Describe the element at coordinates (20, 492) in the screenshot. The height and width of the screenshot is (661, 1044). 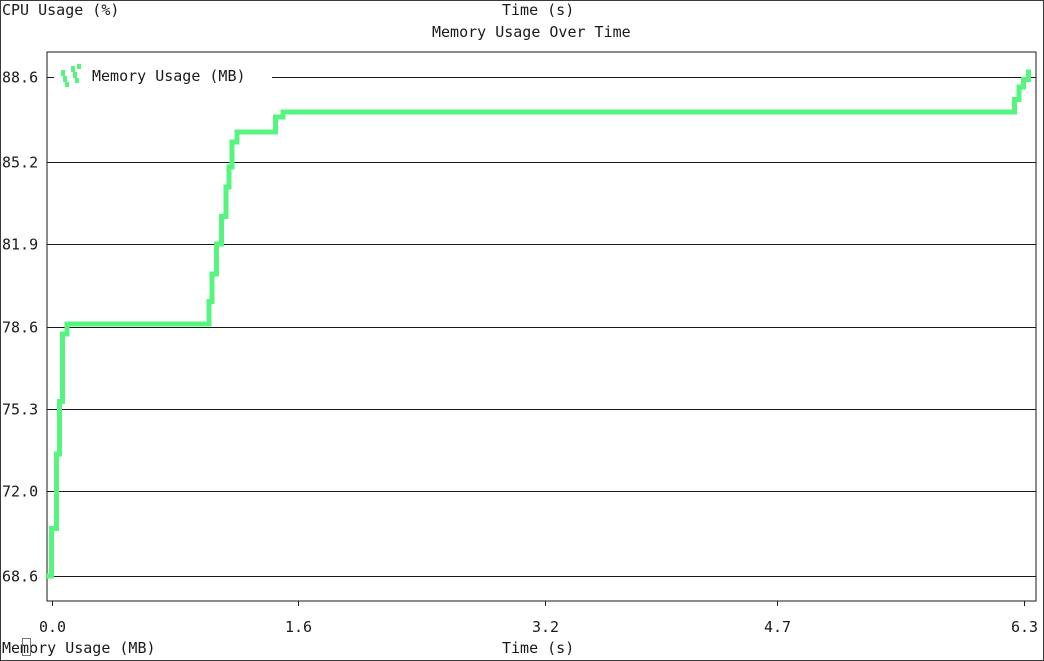
I see `y-tick-label: 72.0` at that location.